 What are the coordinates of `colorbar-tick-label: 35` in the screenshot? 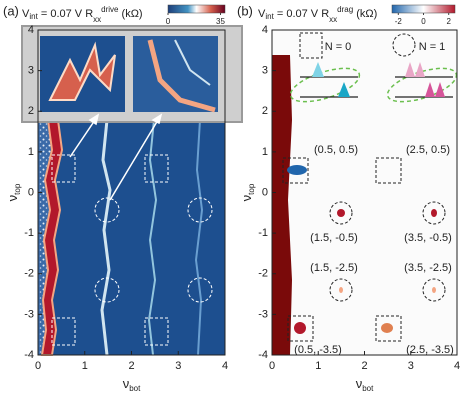 It's located at (220, 21).